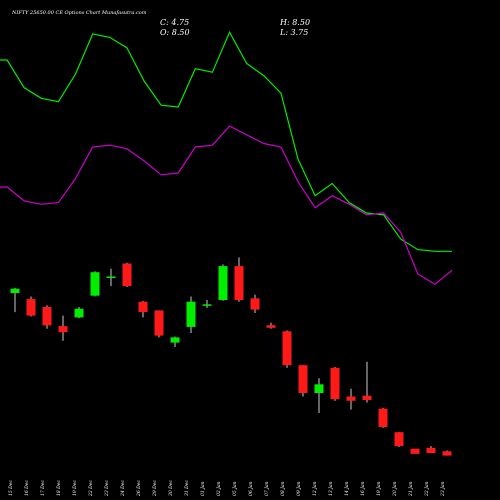  I want to click on x-tick-label: 16 Dec, so click(27, 488).